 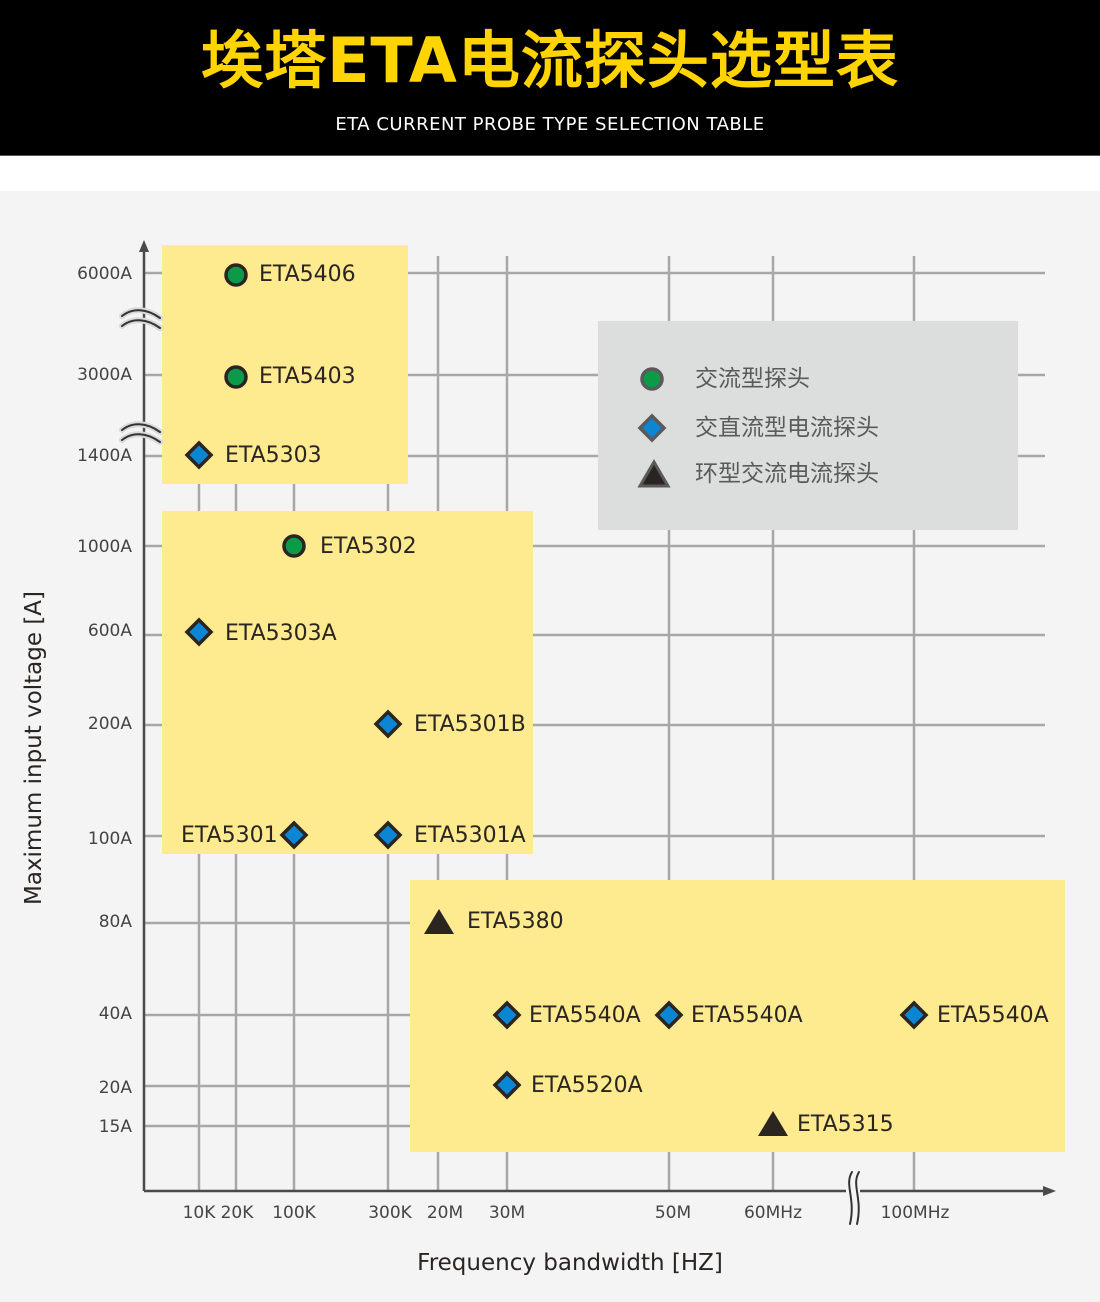 I want to click on y-tick-label: 100A, so click(x=109, y=839).